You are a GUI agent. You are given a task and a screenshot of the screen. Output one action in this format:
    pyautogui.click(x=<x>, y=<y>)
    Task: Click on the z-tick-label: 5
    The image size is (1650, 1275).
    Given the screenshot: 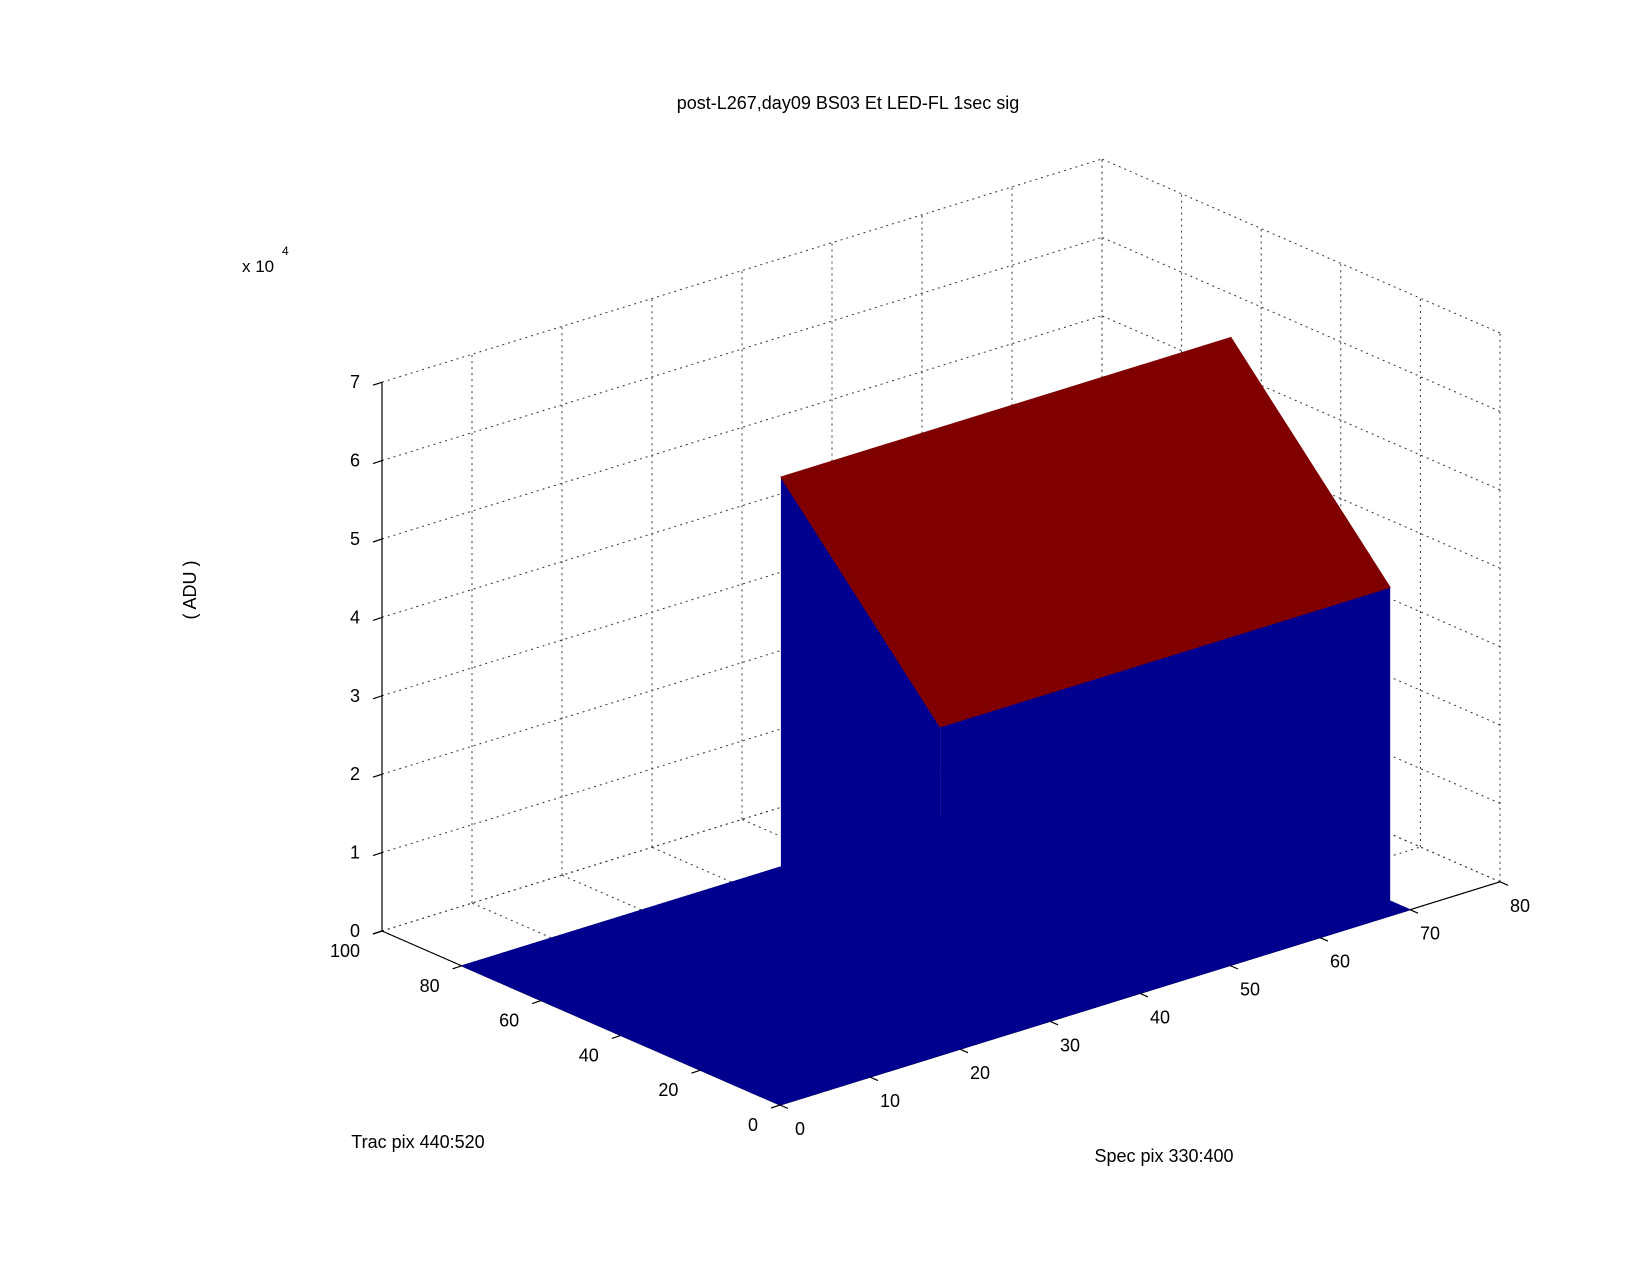 What is the action you would take?
    pyautogui.click(x=355, y=539)
    